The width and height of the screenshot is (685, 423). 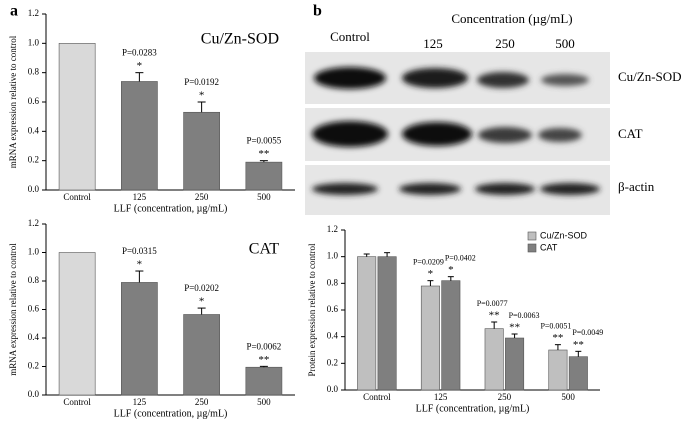 What do you see at coordinates (428, 261) in the screenshot?
I see `p-value: P=0.0209` at bounding box center [428, 261].